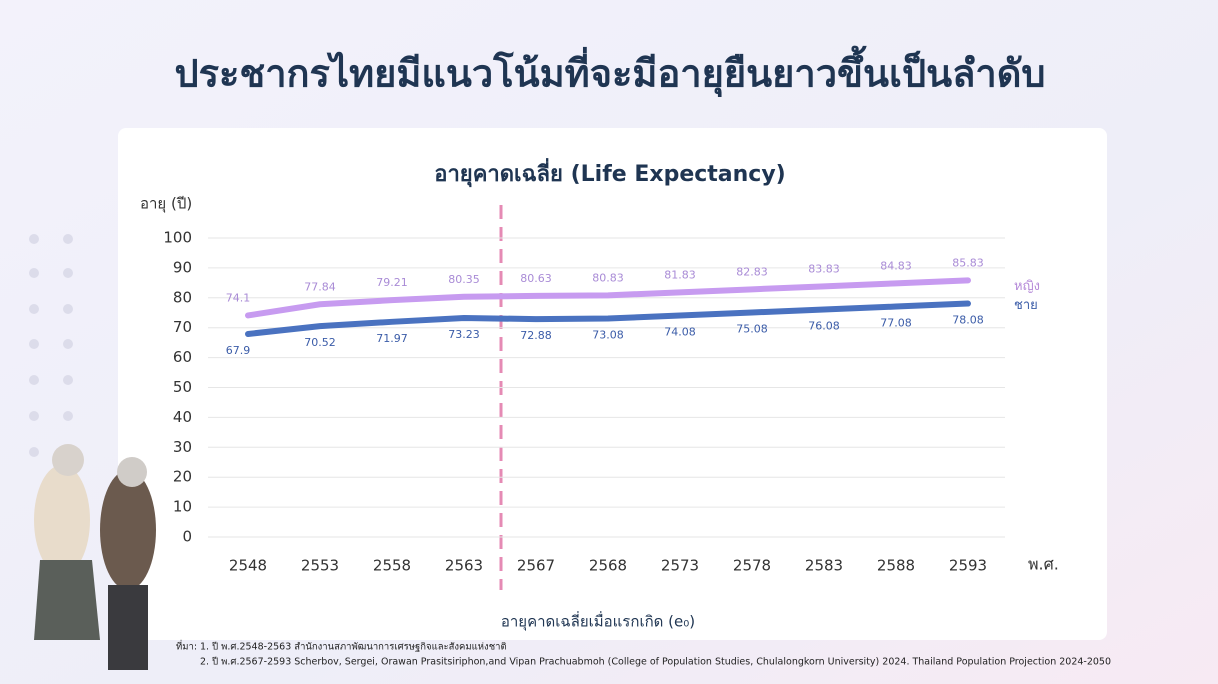 The height and width of the screenshot is (684, 1218). I want to click on data-label: 73.23, so click(464, 334).